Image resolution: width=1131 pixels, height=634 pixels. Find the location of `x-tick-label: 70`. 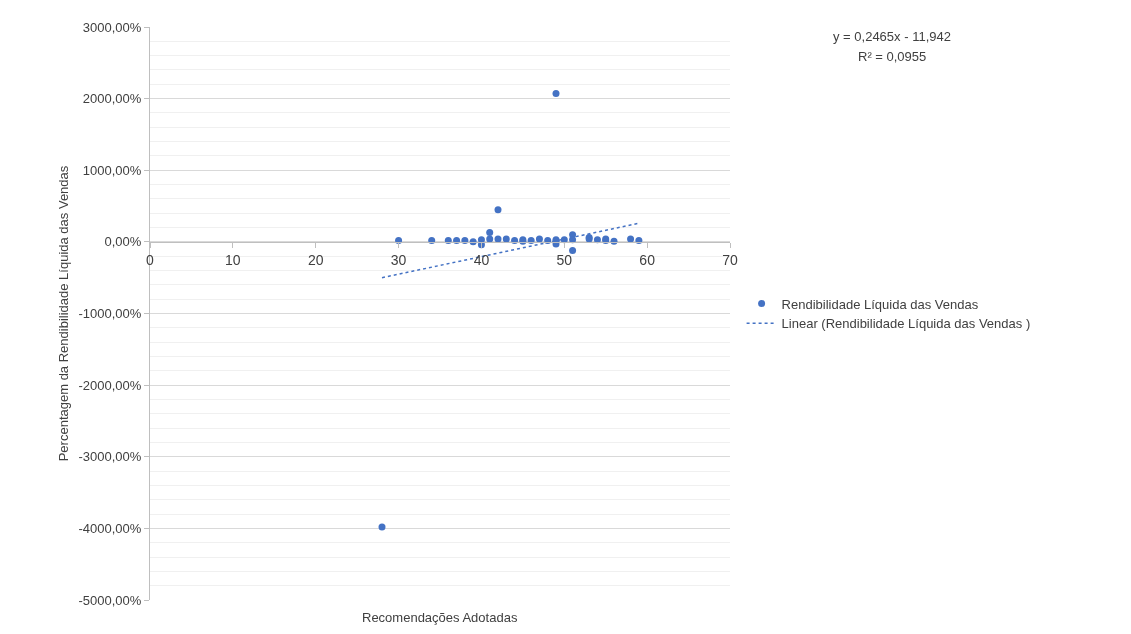

x-tick-label: 70 is located at coordinates (730, 259).